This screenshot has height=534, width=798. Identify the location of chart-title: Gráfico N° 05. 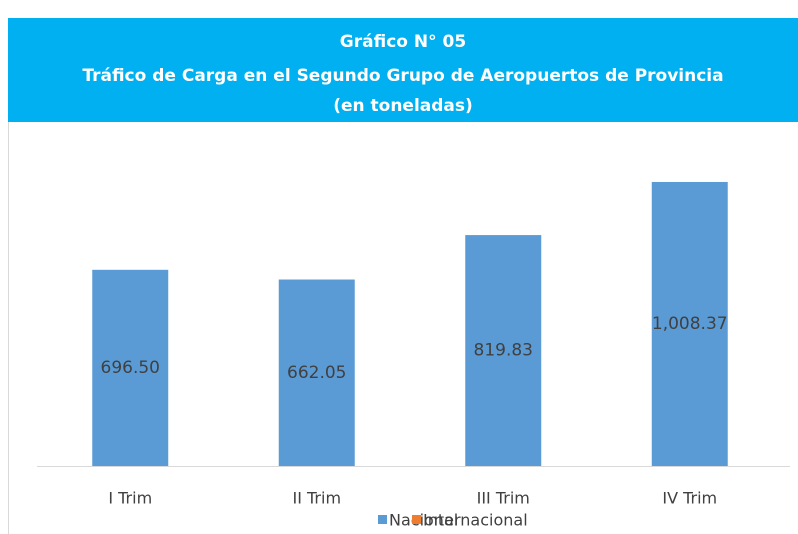
(403, 42).